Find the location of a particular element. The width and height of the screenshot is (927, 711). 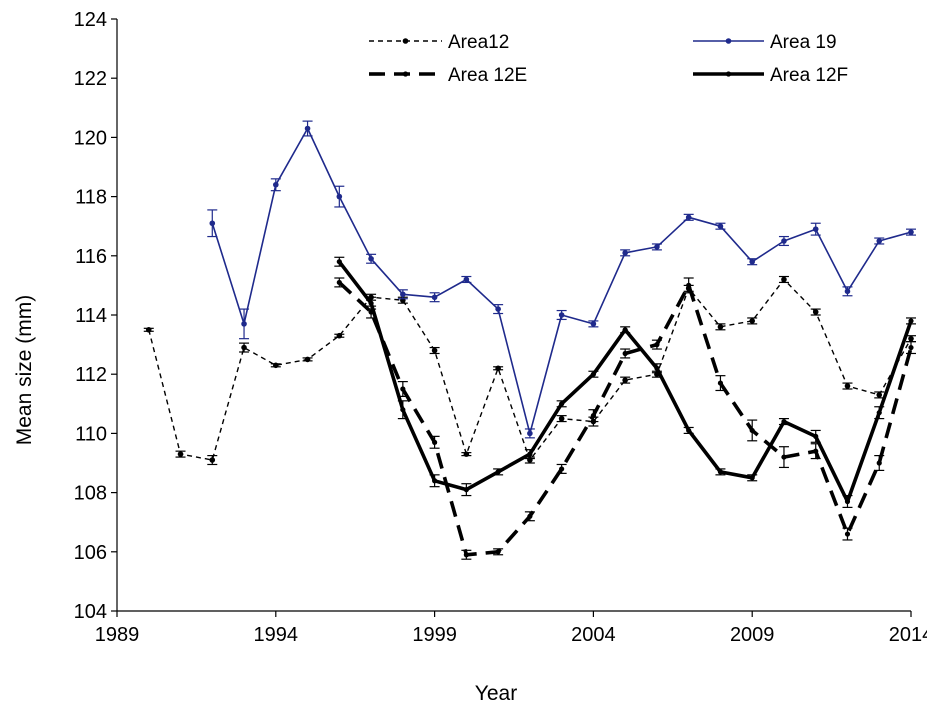

y-tick-label: 118 is located at coordinates (91, 198).